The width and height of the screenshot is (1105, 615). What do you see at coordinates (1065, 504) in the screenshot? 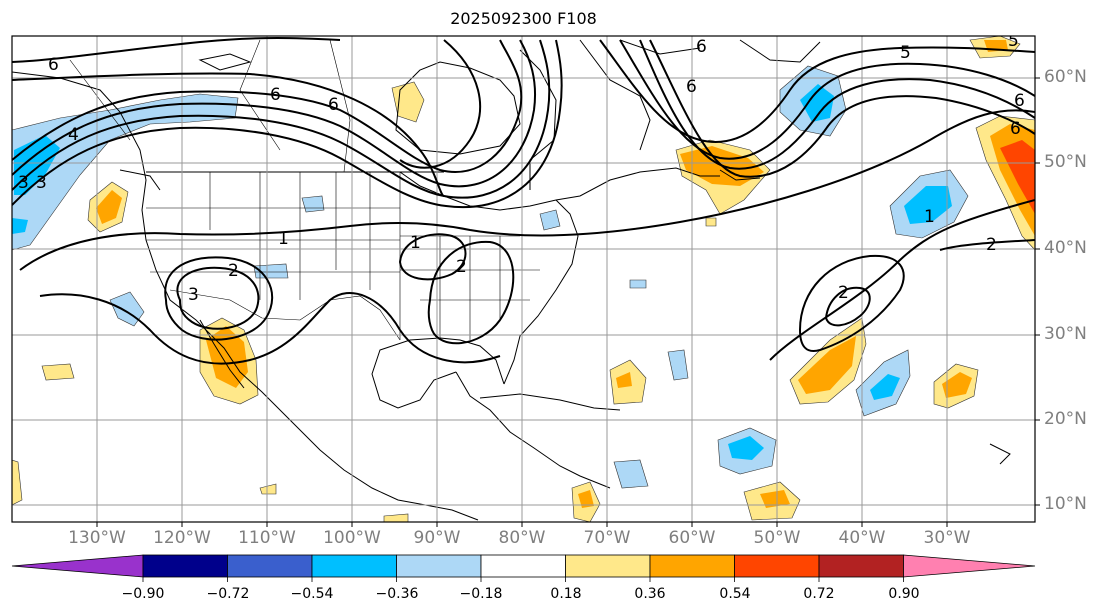
I see `lat-label: 10°N` at bounding box center [1065, 504].